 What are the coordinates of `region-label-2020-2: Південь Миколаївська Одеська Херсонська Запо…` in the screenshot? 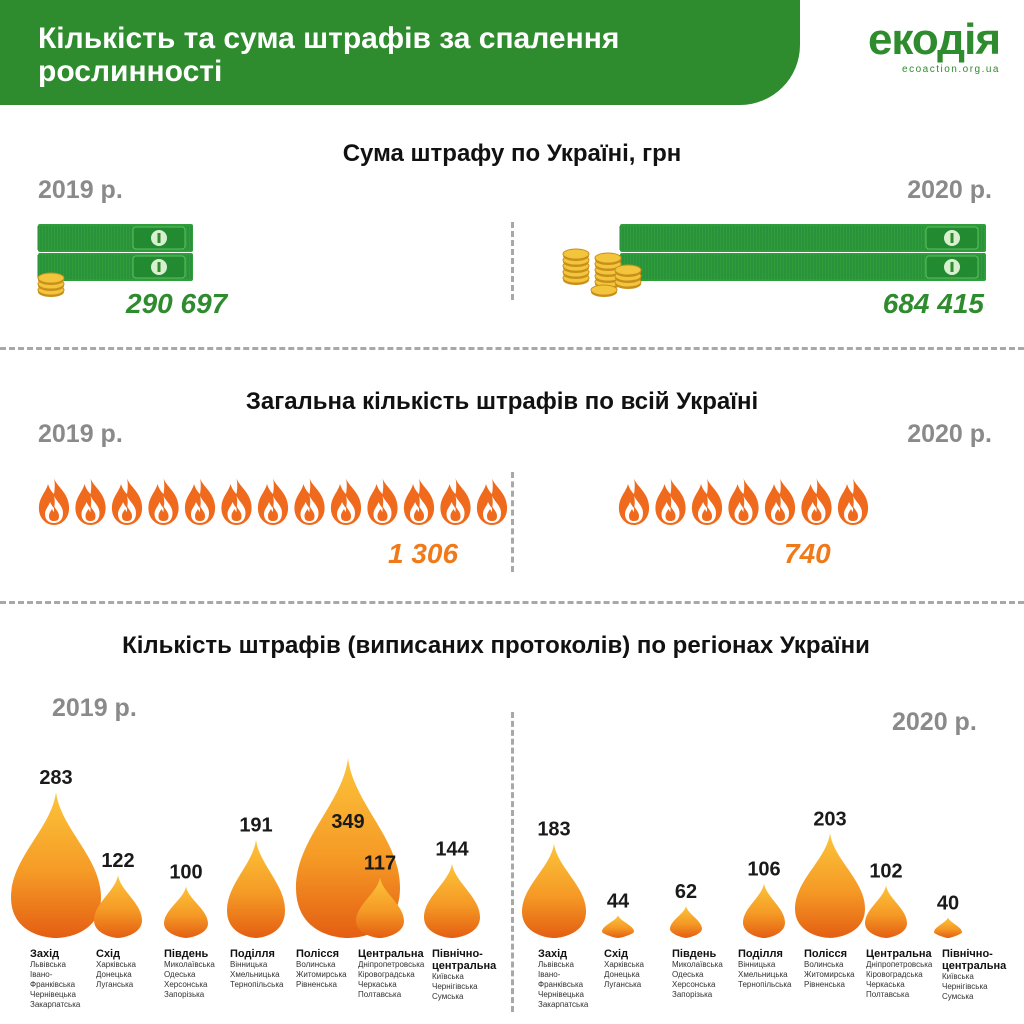 It's located at (697, 974).